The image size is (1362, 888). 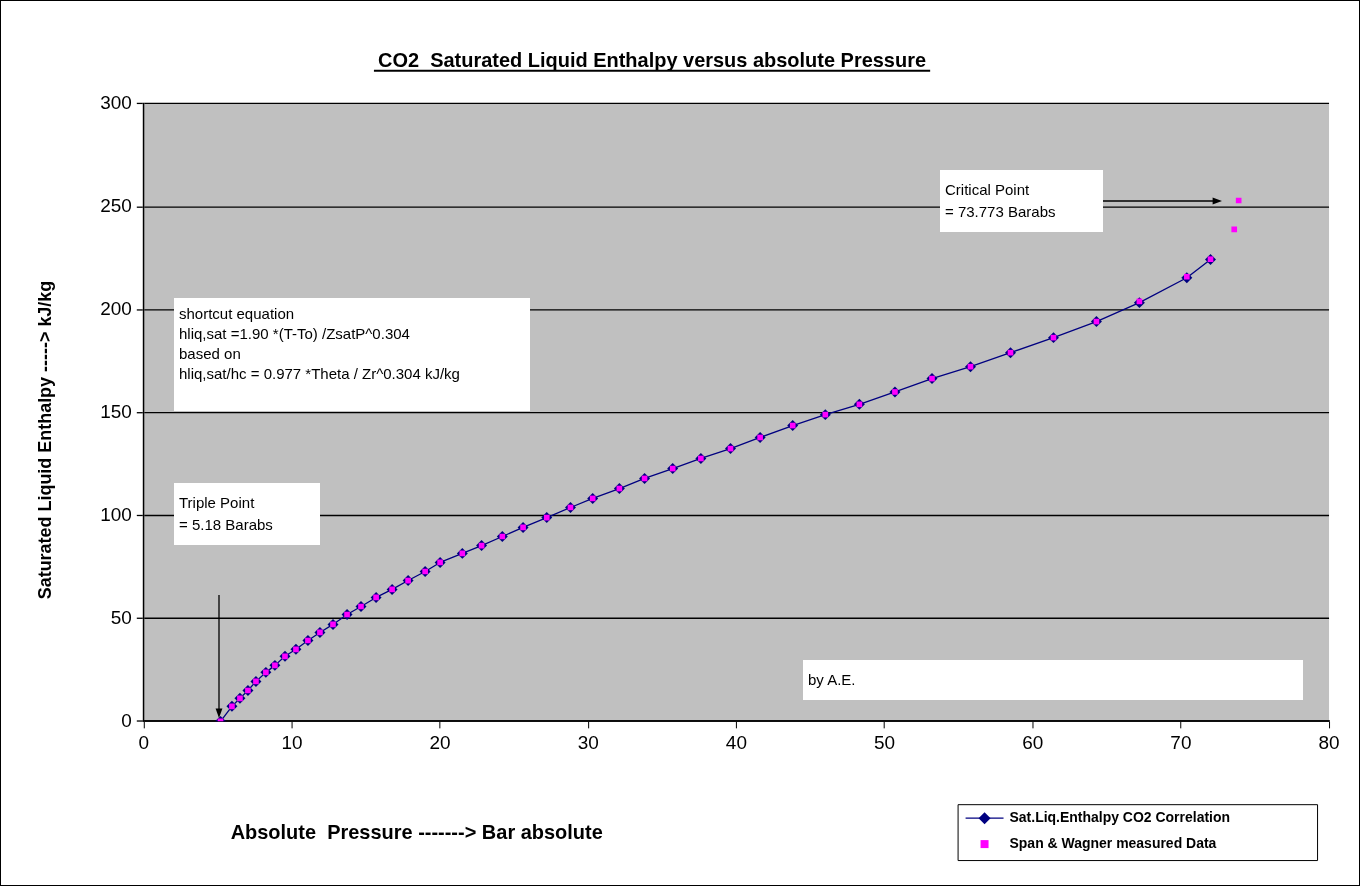 What do you see at coordinates (885, 742) in the screenshot?
I see `x-tick-label: 50` at bounding box center [885, 742].